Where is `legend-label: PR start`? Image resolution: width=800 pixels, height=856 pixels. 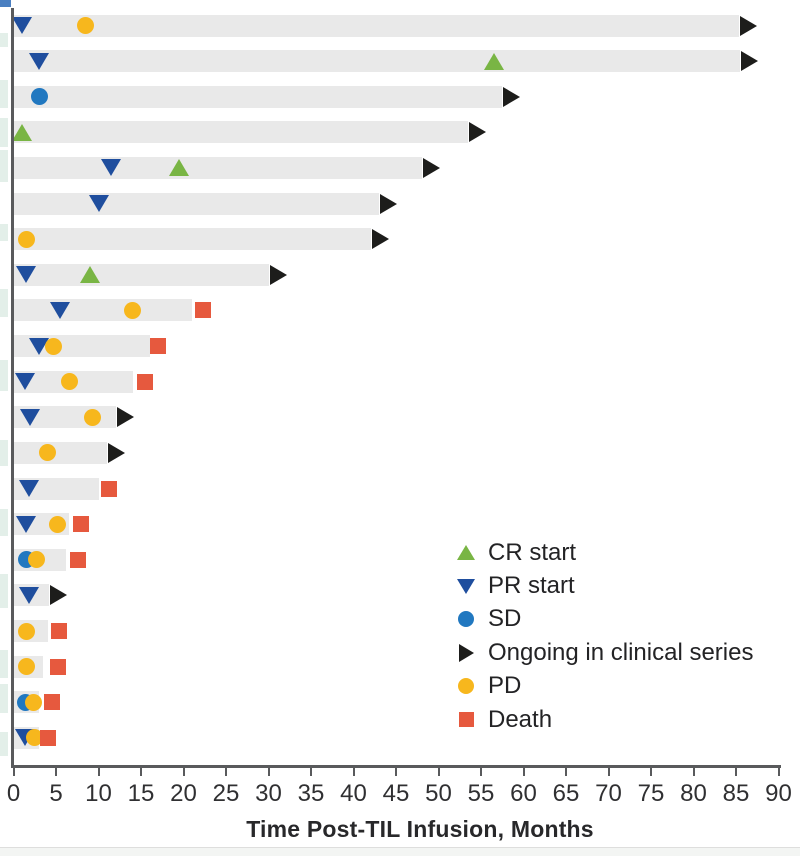
legend-label: PR start is located at coordinates (531, 586).